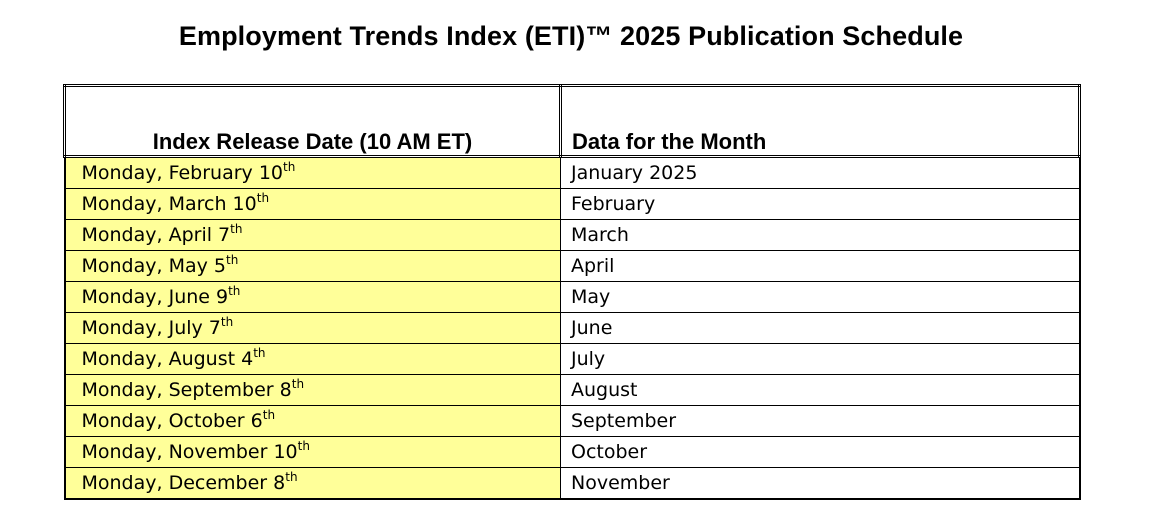 Image resolution: width=1155 pixels, height=529 pixels. I want to click on release-date-cell: Monday, February 10th, so click(312, 172).